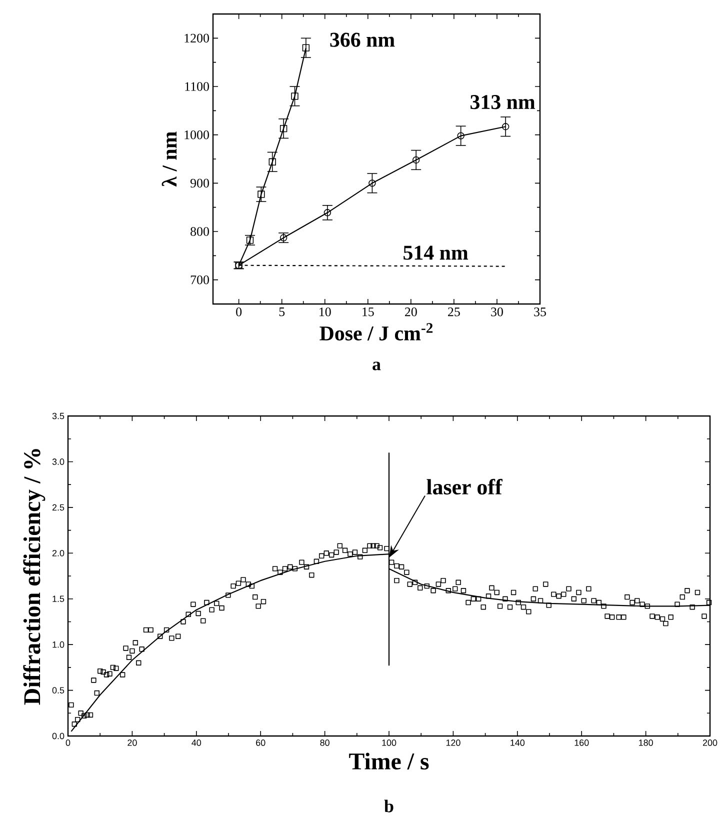 The image size is (724, 832). Describe the element at coordinates (196, 38) in the screenshot. I see `y-tick-label: 1200` at that location.